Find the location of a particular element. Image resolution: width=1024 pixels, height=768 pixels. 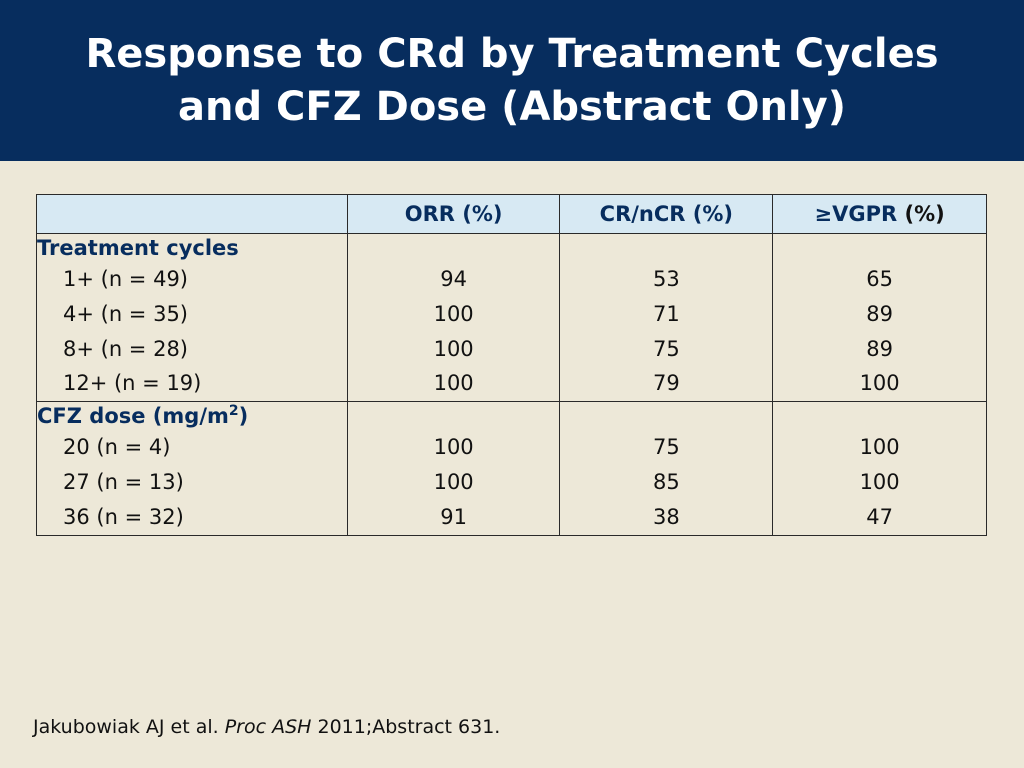

group-label-suffix: ) is located at coordinates (243, 416).